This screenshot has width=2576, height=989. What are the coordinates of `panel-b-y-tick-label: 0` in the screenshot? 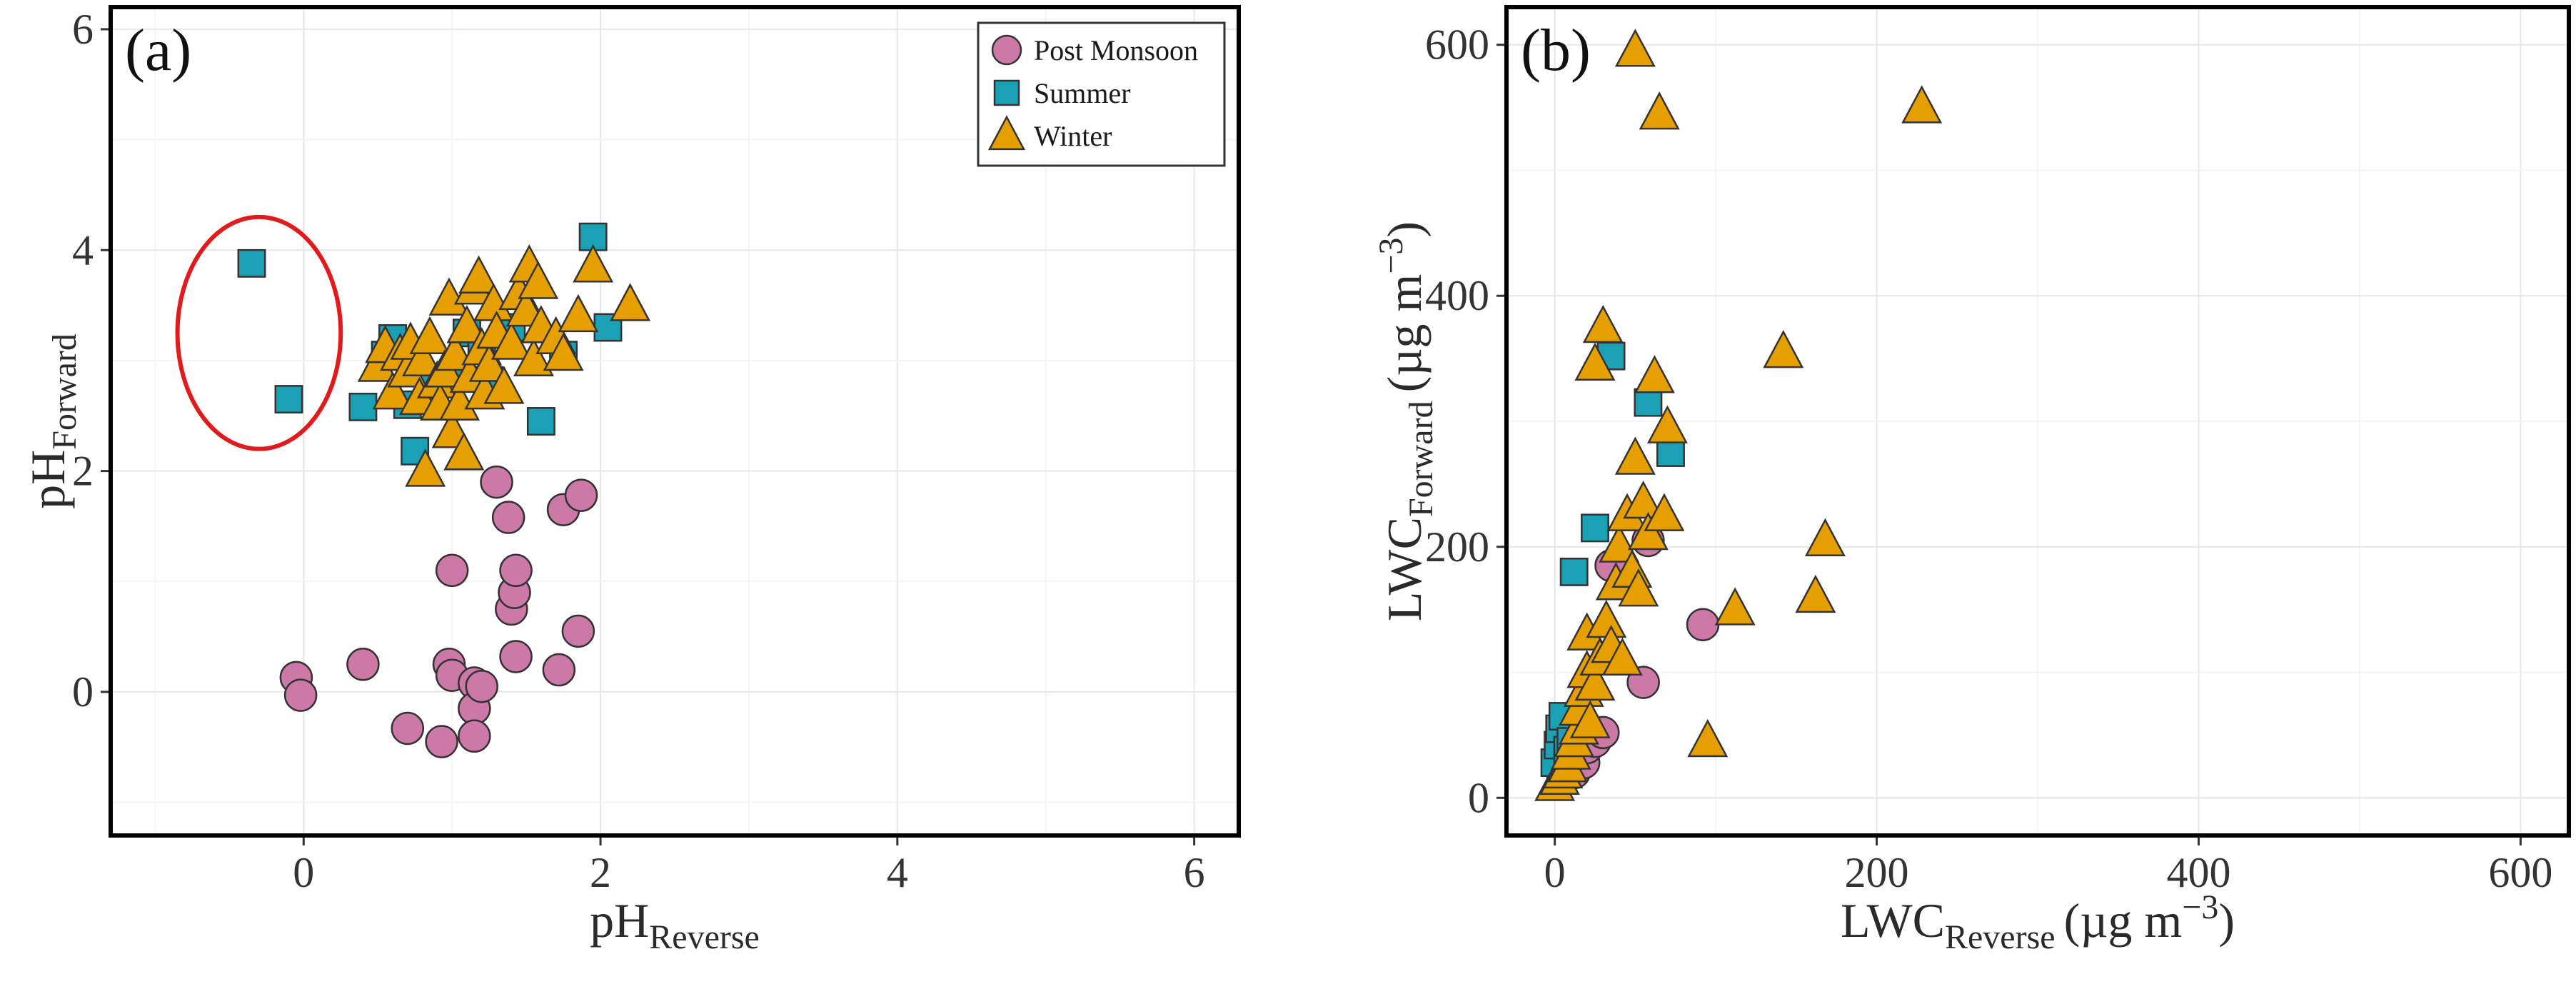 It's located at (1479, 798).